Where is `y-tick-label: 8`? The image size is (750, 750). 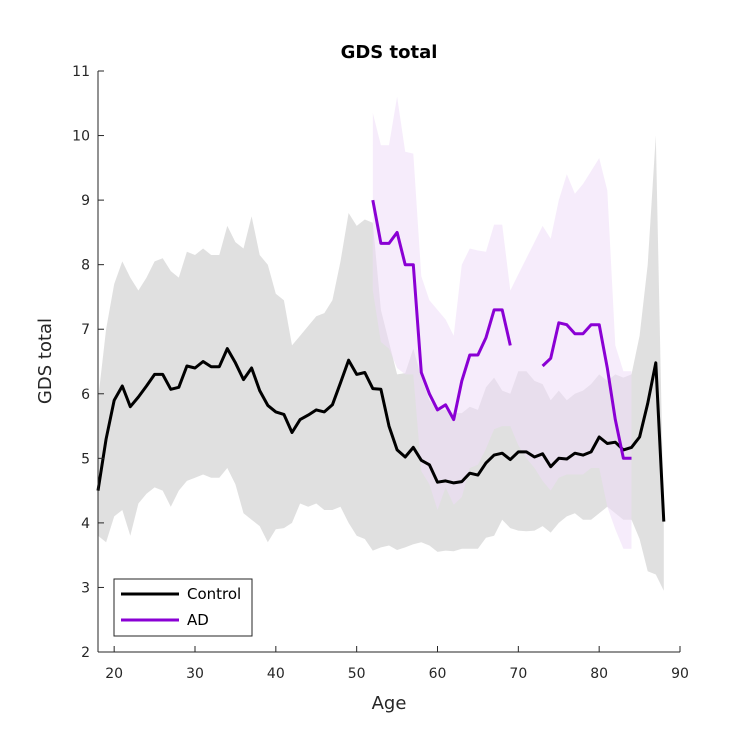
y-tick-label: 8 is located at coordinates (85, 266).